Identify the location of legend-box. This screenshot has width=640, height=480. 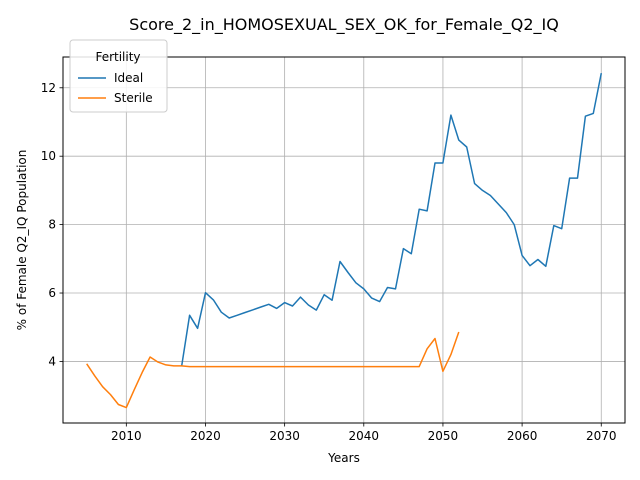
(118, 76).